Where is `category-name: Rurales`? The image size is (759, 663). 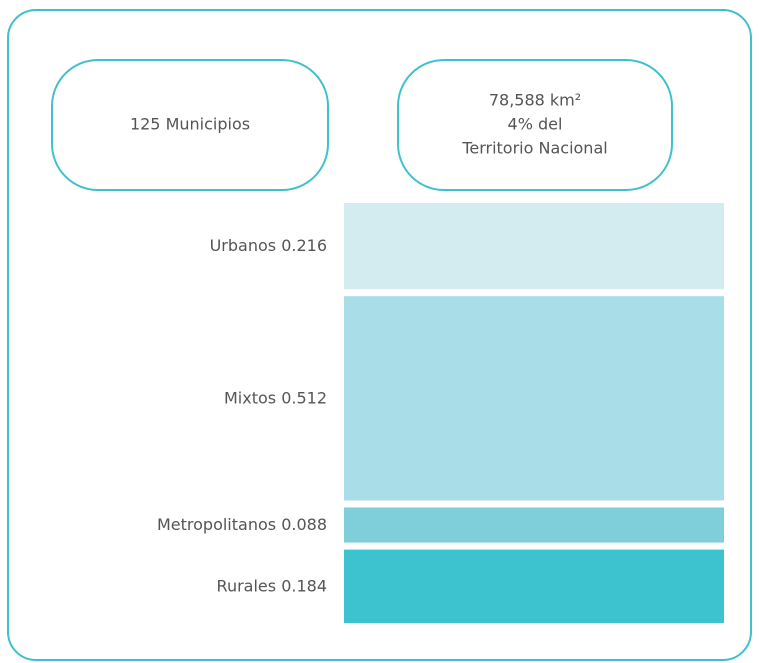
category-name: Rurales is located at coordinates (247, 585).